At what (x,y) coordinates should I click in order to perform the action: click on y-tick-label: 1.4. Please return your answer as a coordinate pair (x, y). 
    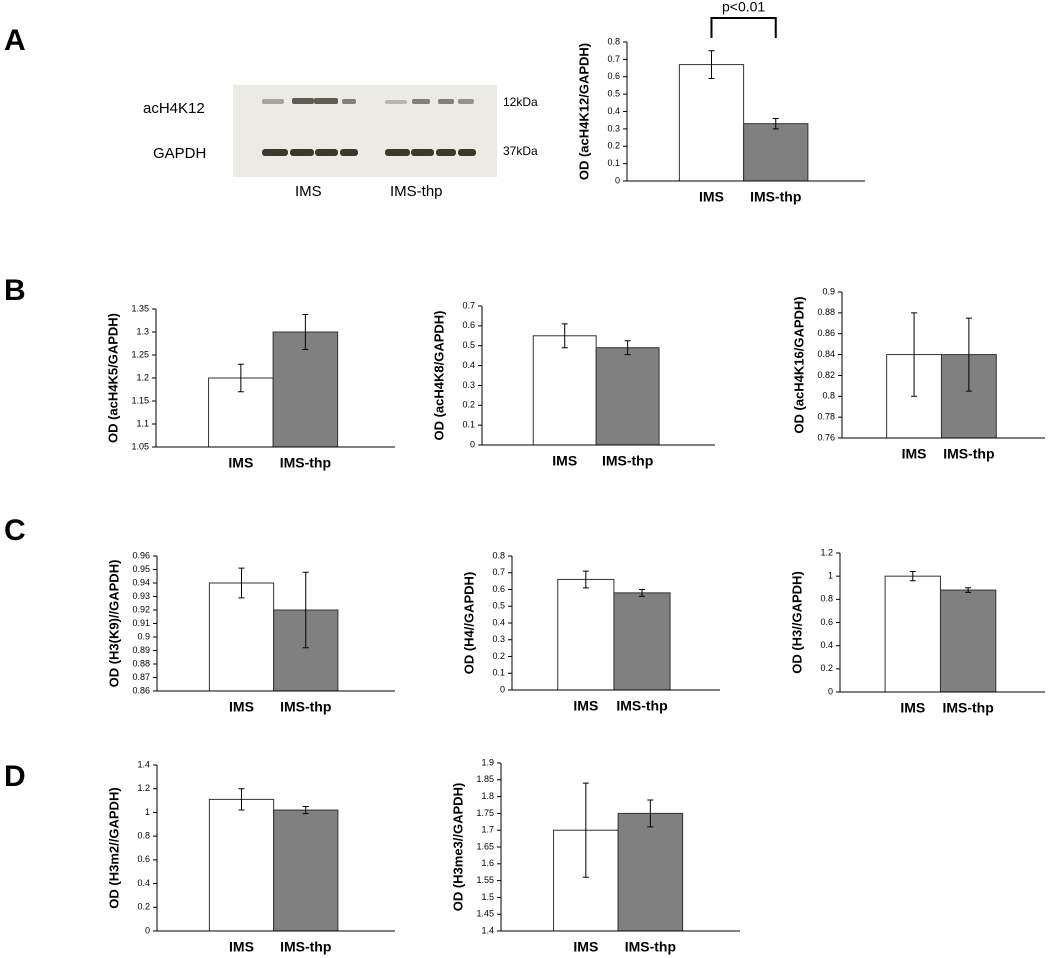
    Looking at the image, I should click on (487, 930).